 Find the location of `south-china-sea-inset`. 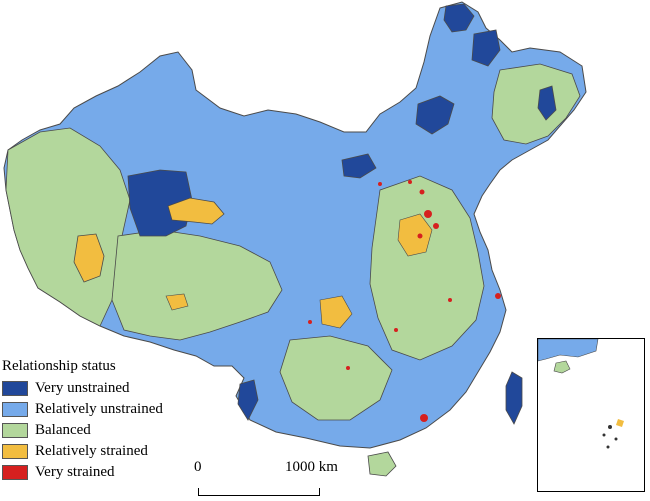

south-china-sea-inset is located at coordinates (591, 415).